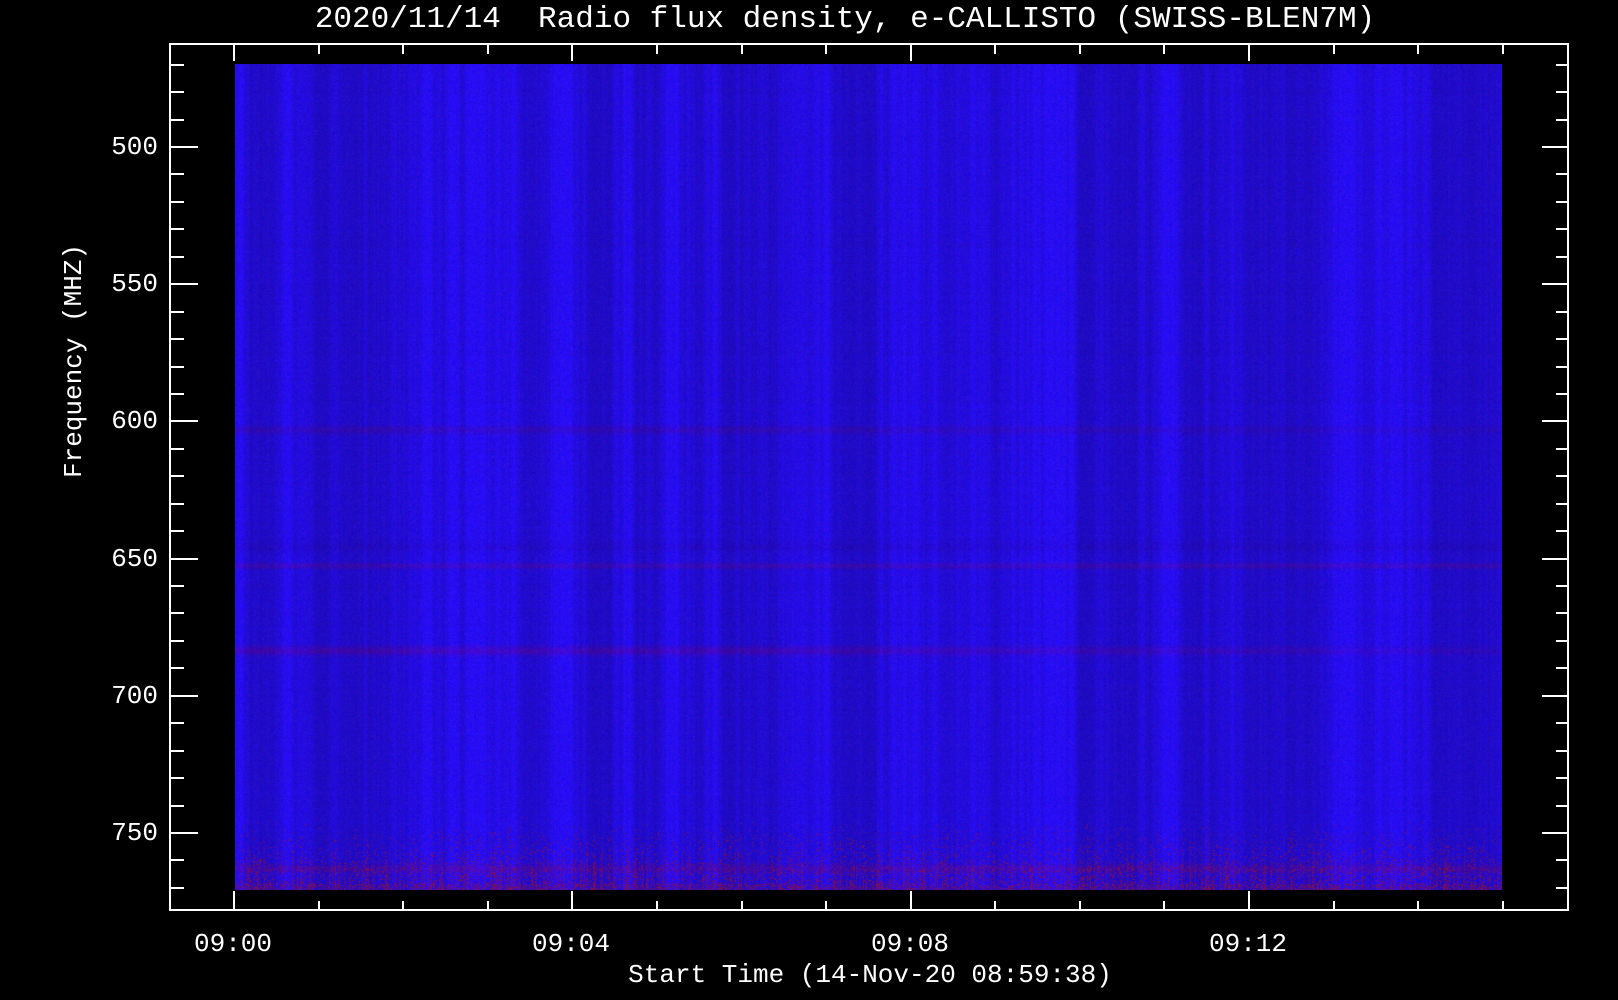 Image resolution: width=1618 pixels, height=1000 pixels. Describe the element at coordinates (910, 944) in the screenshot. I see `x-tick-label: 09:08` at that location.